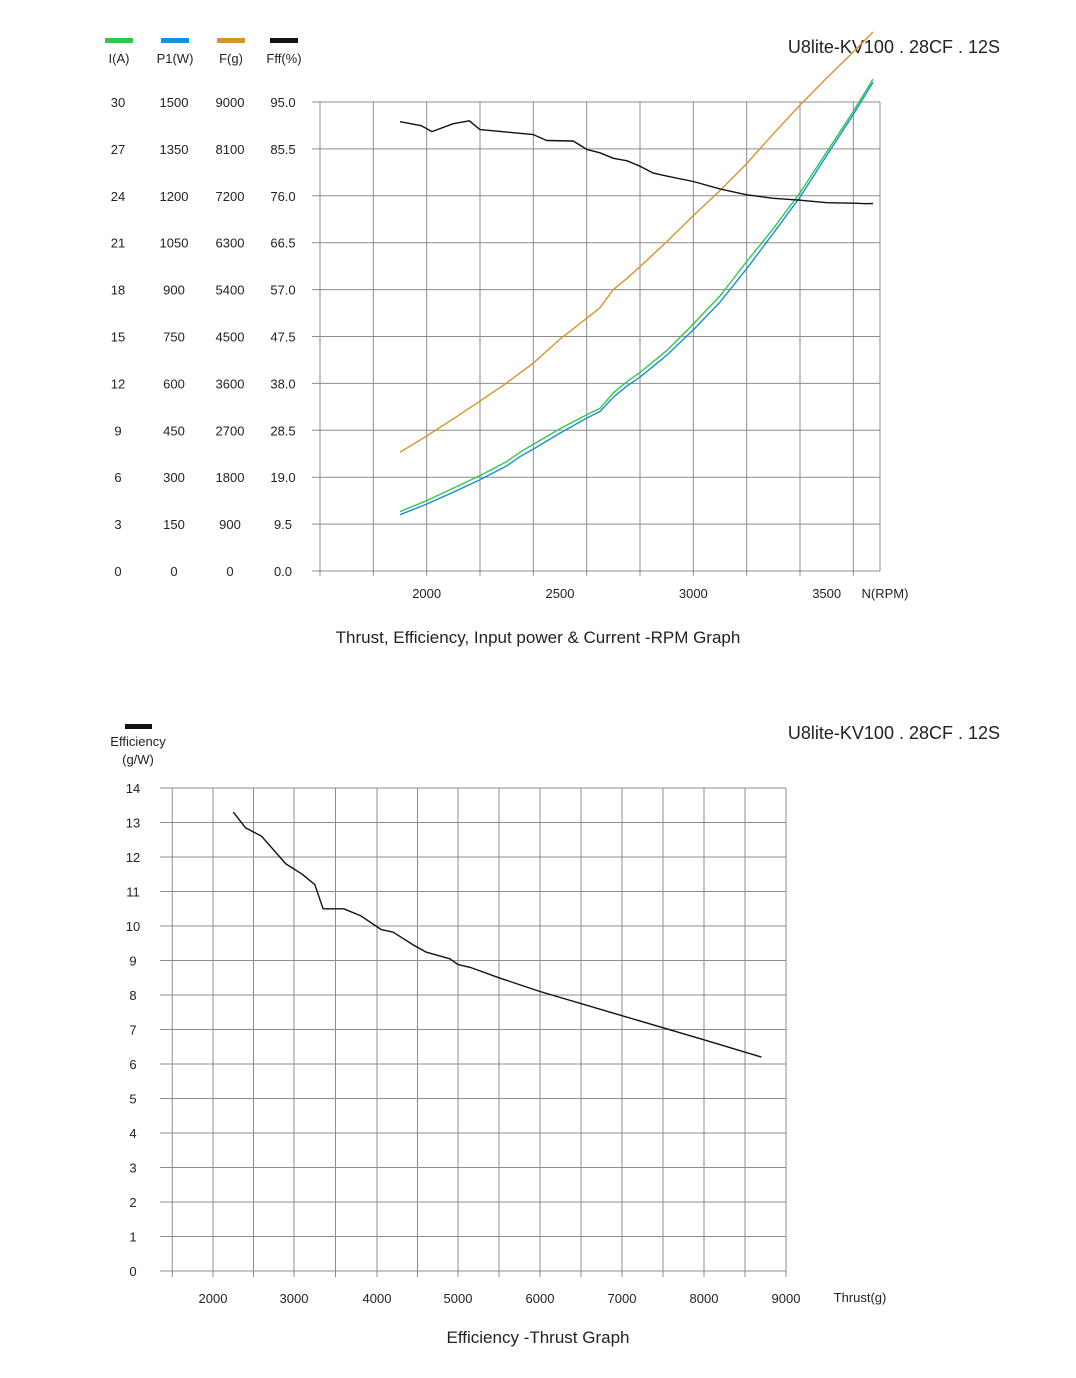 This screenshot has height=1378, width=1076. Describe the element at coordinates (133, 788) in the screenshot. I see `y-tick-label: 14` at that location.